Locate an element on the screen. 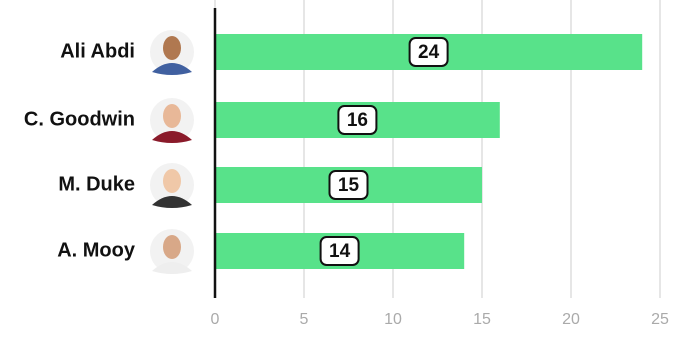 The image size is (684, 337). x-tick-label: 15 is located at coordinates (482, 319).